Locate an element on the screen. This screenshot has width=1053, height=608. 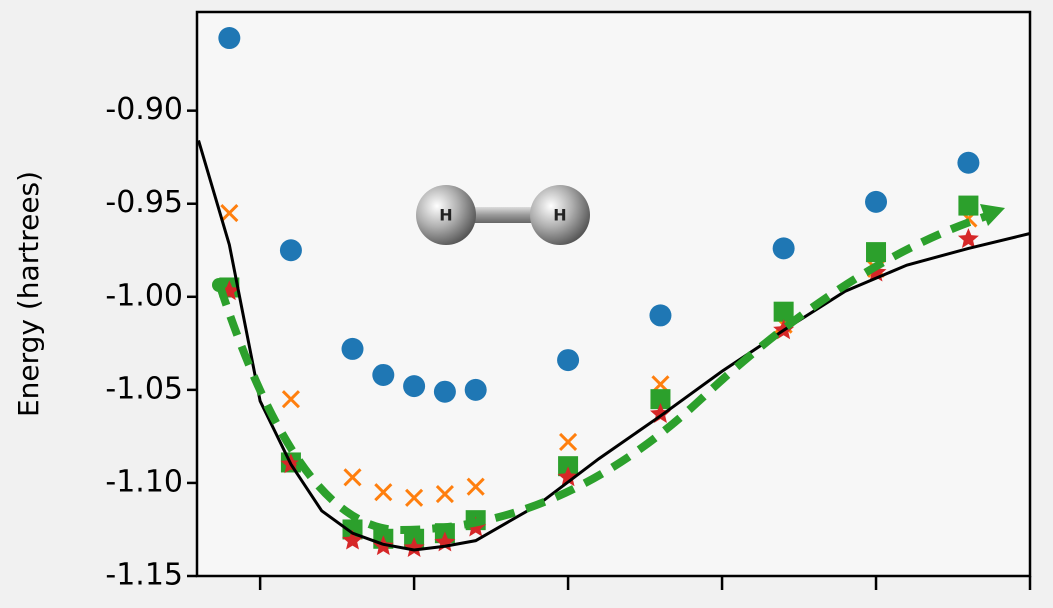
y-tick-label: -1.05 is located at coordinates (144, 388).